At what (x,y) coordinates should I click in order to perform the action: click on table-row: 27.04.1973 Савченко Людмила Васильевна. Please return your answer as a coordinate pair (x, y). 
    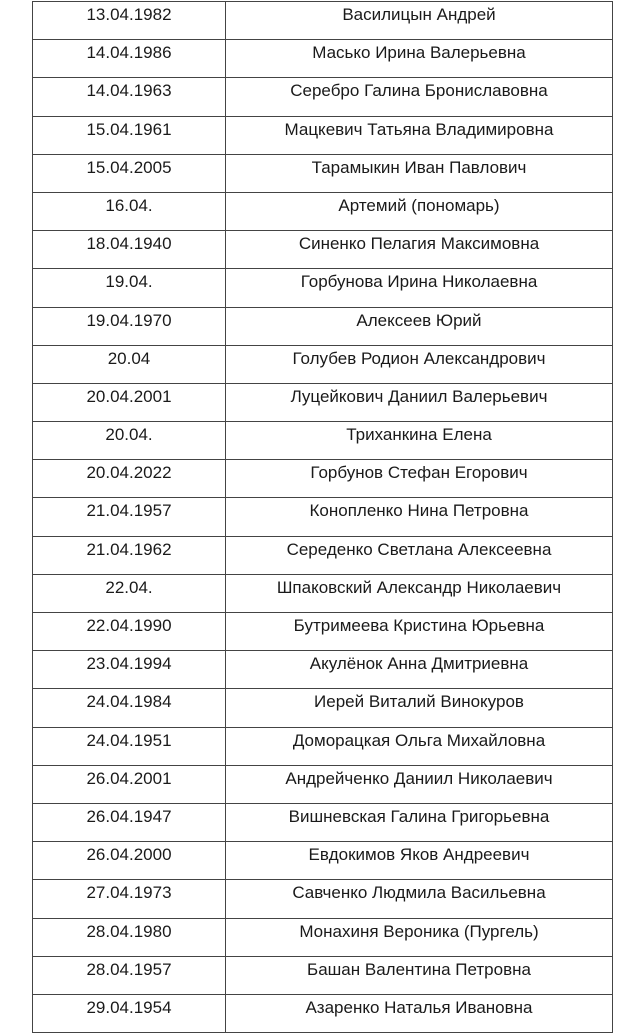
    Looking at the image, I should click on (322, 899).